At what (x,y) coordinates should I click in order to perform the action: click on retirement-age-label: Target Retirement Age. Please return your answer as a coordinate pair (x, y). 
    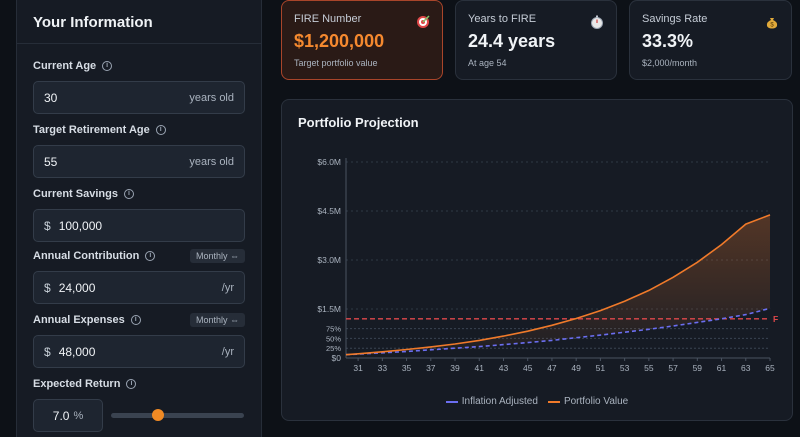
    Looking at the image, I should click on (91, 130).